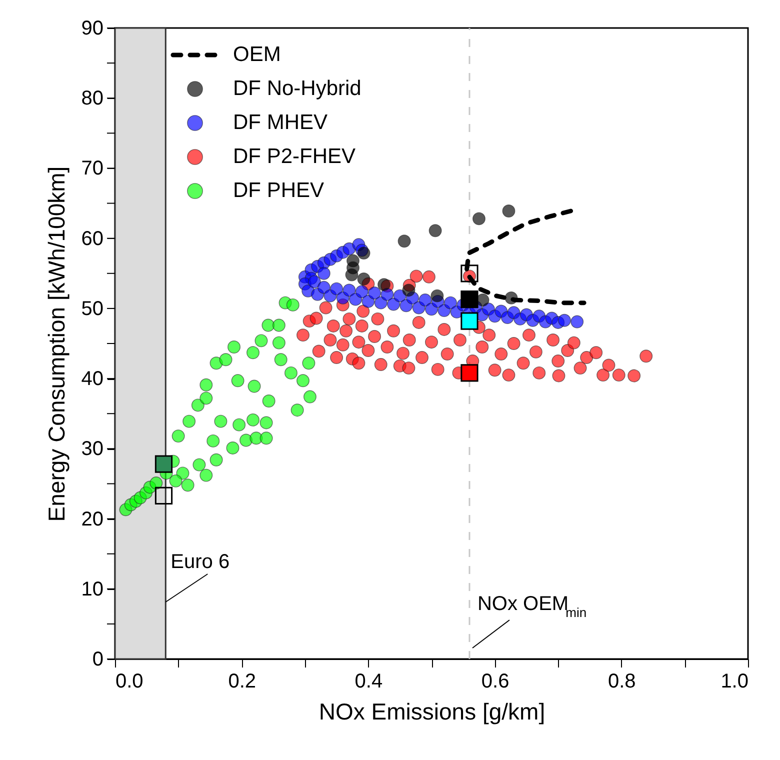  Describe the element at coordinates (92, 589) in the screenshot. I see `y-tick-label: 10` at that location.